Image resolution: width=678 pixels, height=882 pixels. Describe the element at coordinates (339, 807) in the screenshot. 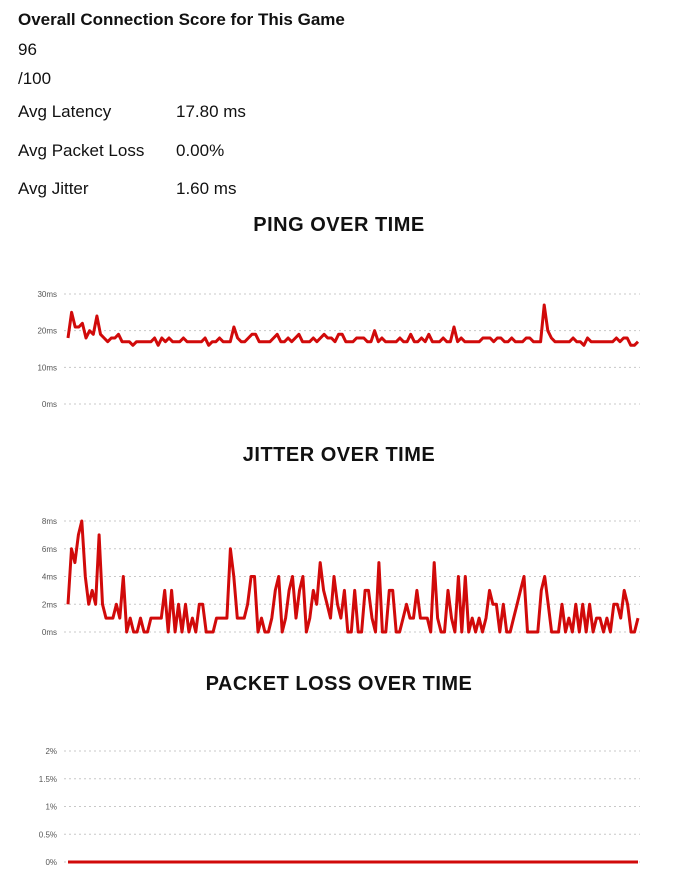

I see `packet-loss-chart: 2% 1.5% 1% 0.5% 0%` at that location.